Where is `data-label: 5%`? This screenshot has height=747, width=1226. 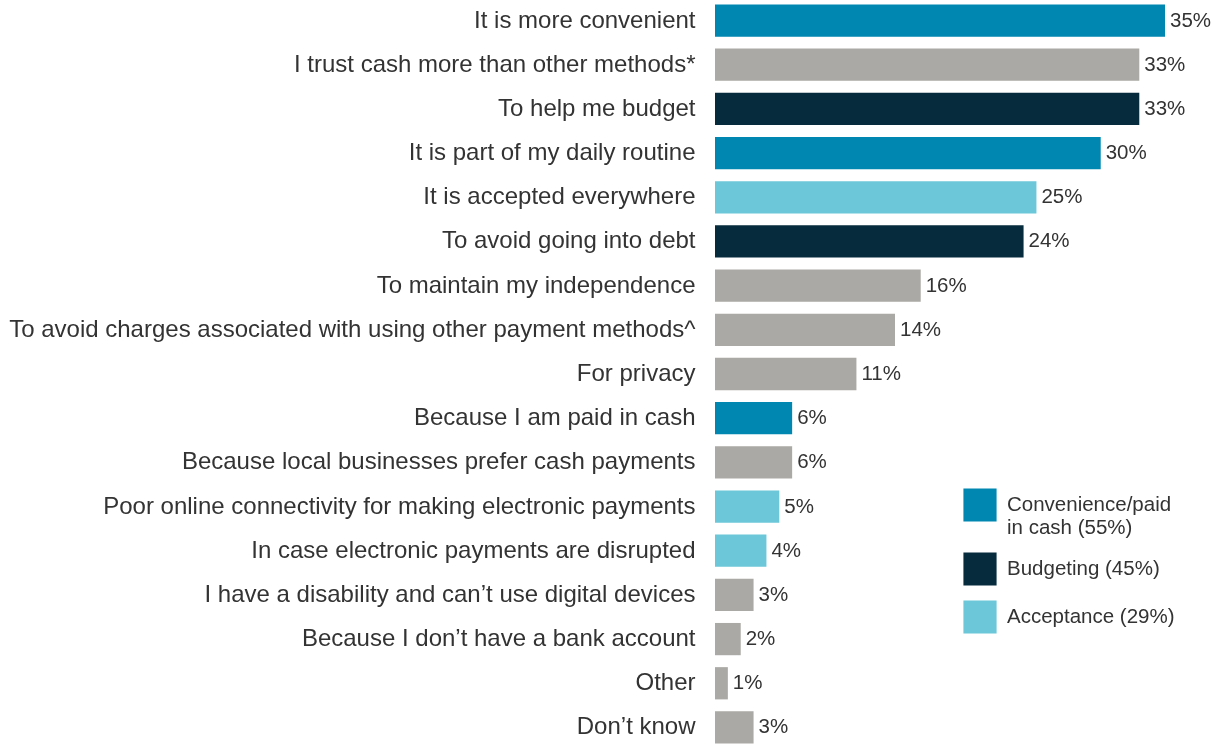 data-label: 5% is located at coordinates (799, 505).